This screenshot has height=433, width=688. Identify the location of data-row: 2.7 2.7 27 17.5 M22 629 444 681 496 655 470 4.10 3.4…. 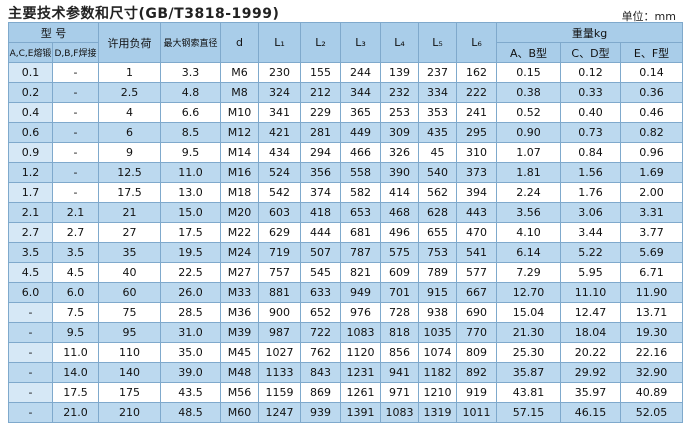
(346, 232).